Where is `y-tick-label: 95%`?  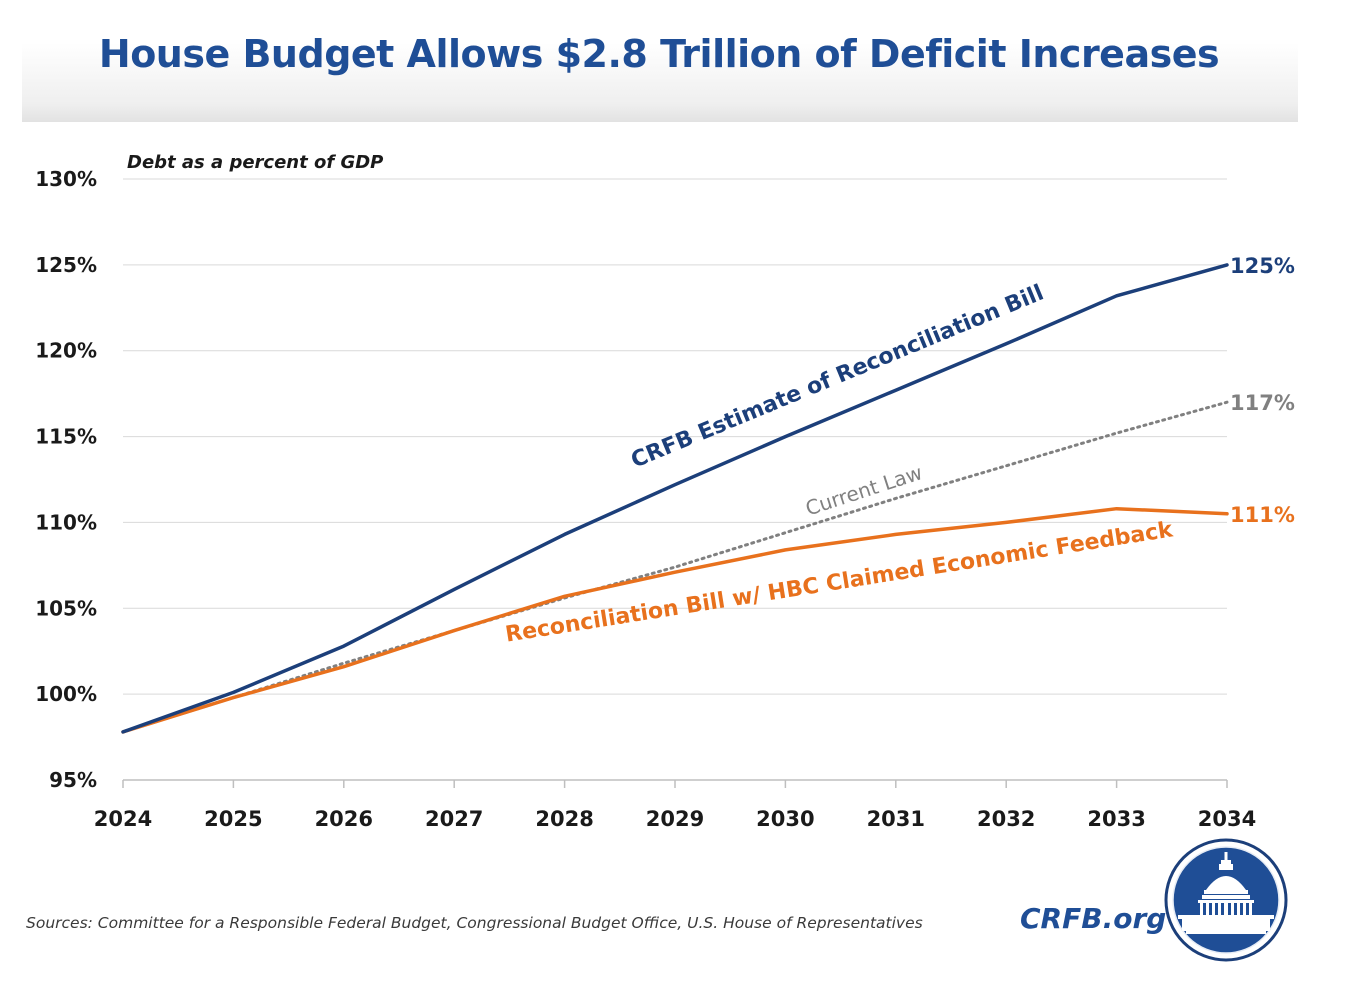
y-tick-label: 95% is located at coordinates (73, 780).